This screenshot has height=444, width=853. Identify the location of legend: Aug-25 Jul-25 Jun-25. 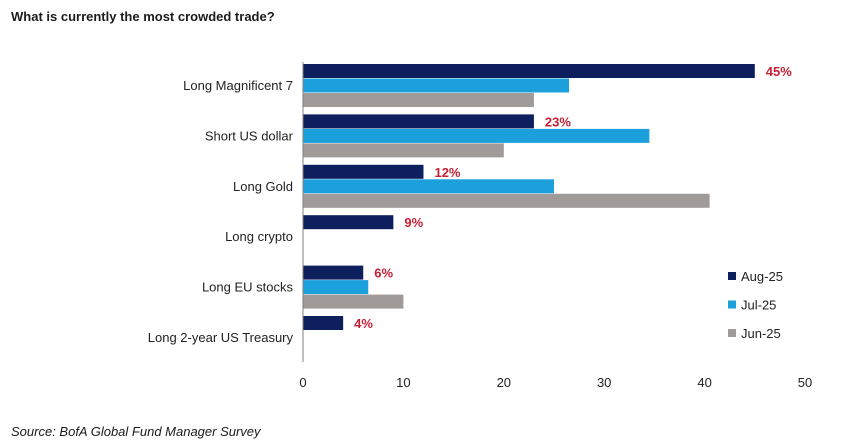
(755, 305).